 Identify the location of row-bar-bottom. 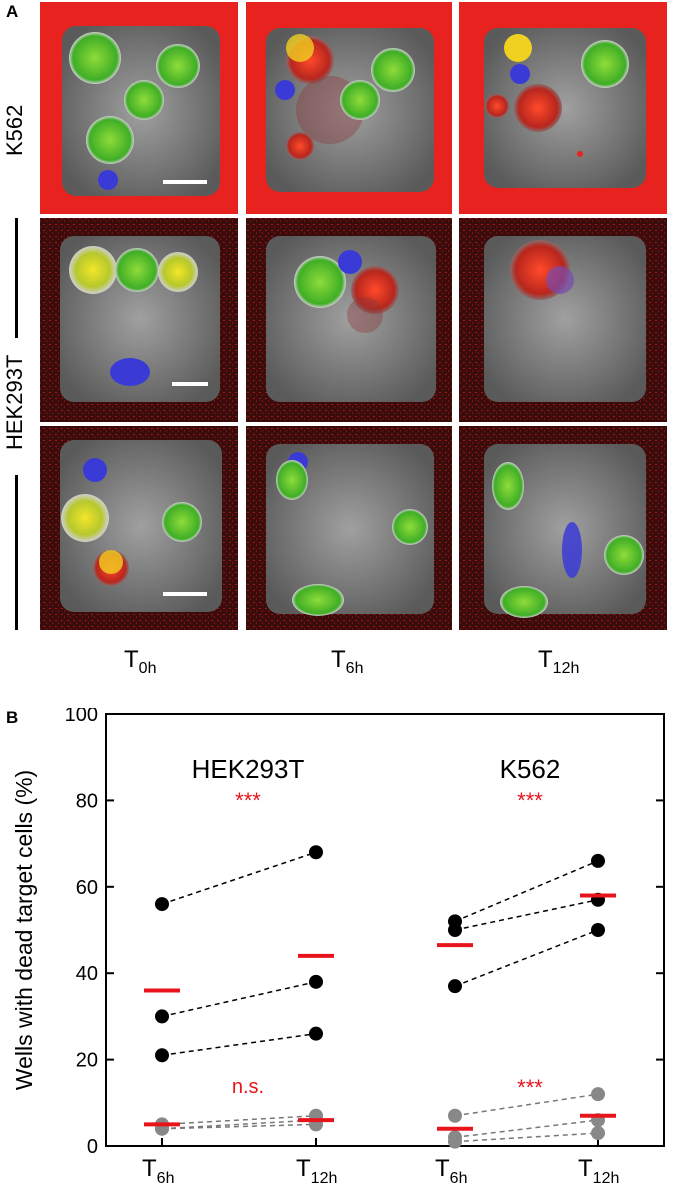
(16, 552).